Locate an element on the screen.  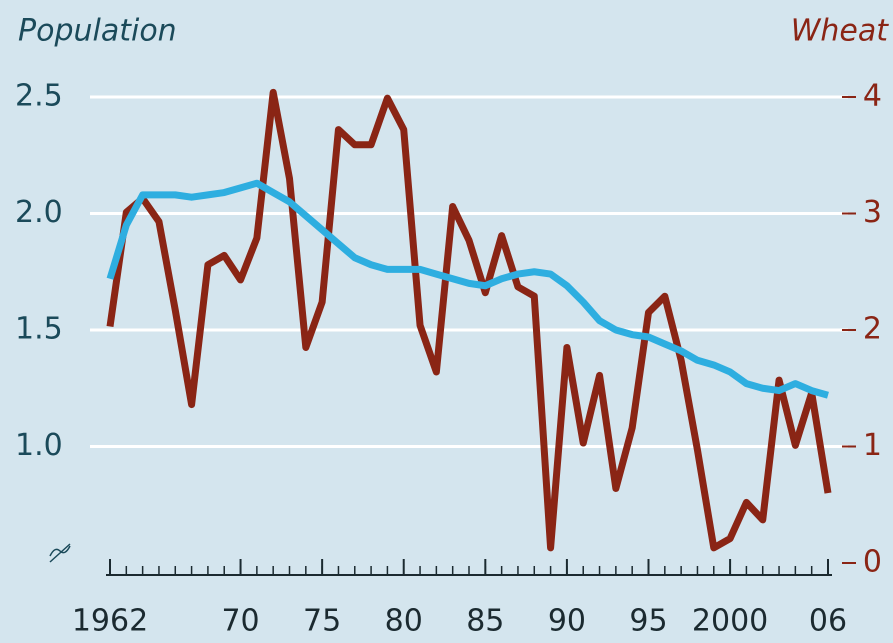
x-tick-label: 2000 is located at coordinates (730, 621).